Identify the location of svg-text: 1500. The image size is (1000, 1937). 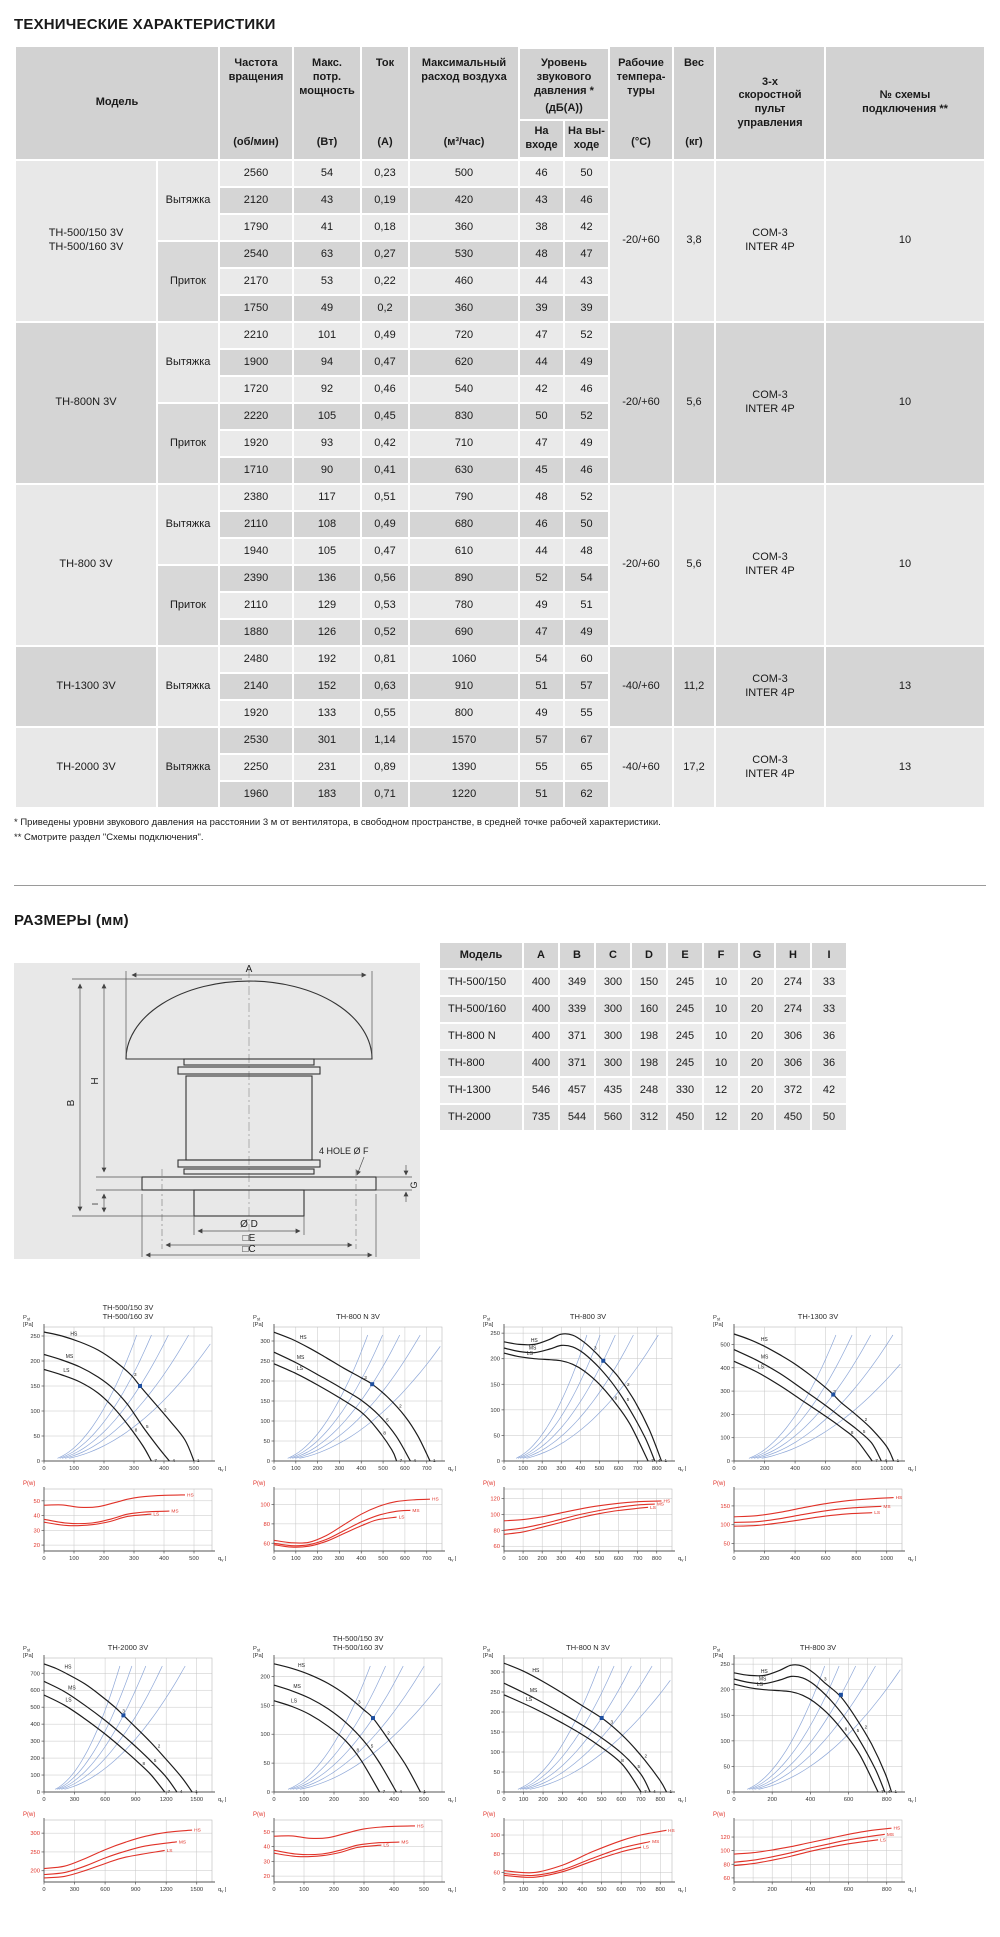
(196, 1800).